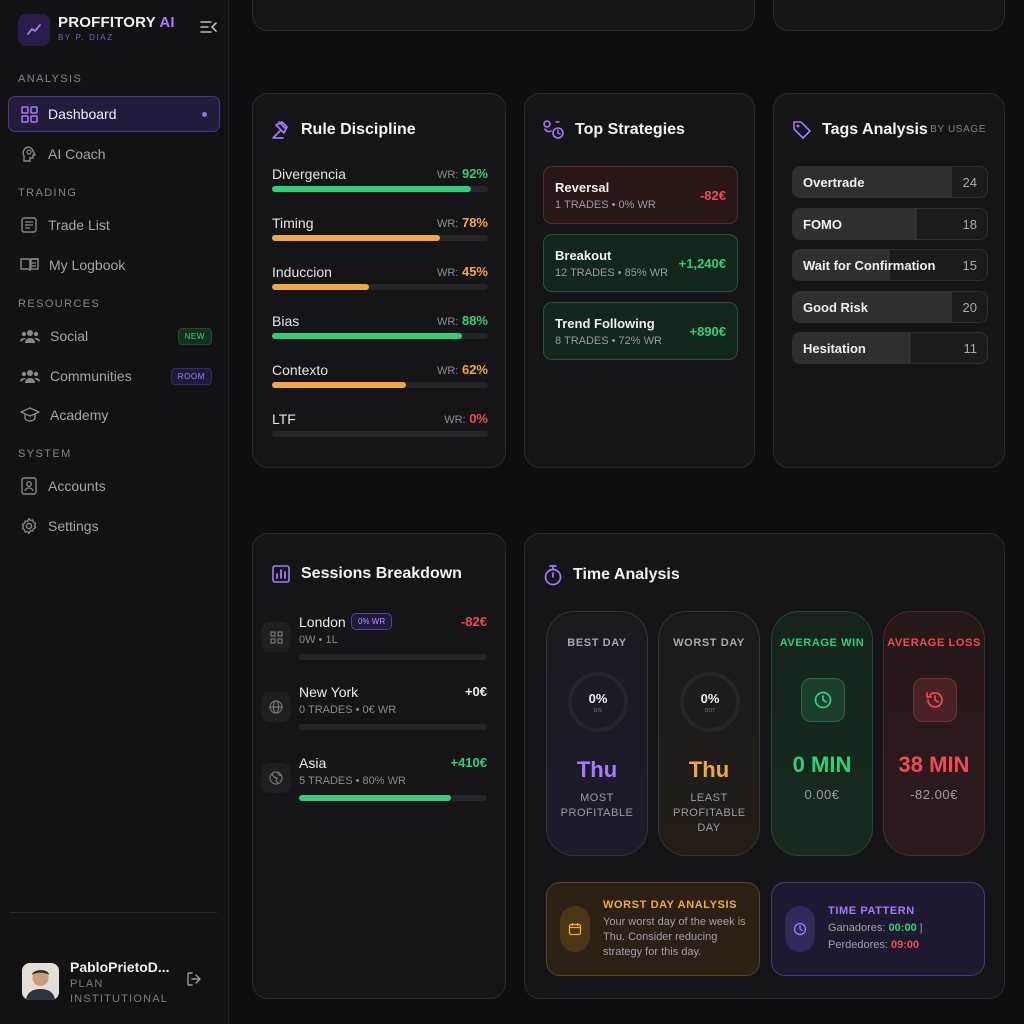 The width and height of the screenshot is (1024, 1024). I want to click on session-asia: Asia 5 TRADES • 80% WR +410€, so click(374, 785).